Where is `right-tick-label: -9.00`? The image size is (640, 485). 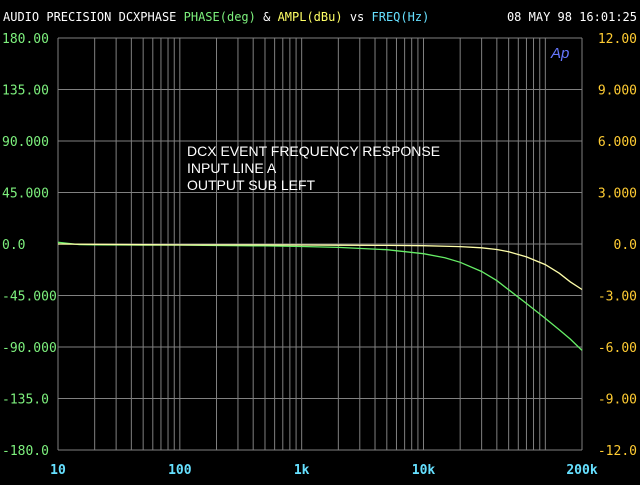
right-tick-label: -9.00 is located at coordinates (617, 400).